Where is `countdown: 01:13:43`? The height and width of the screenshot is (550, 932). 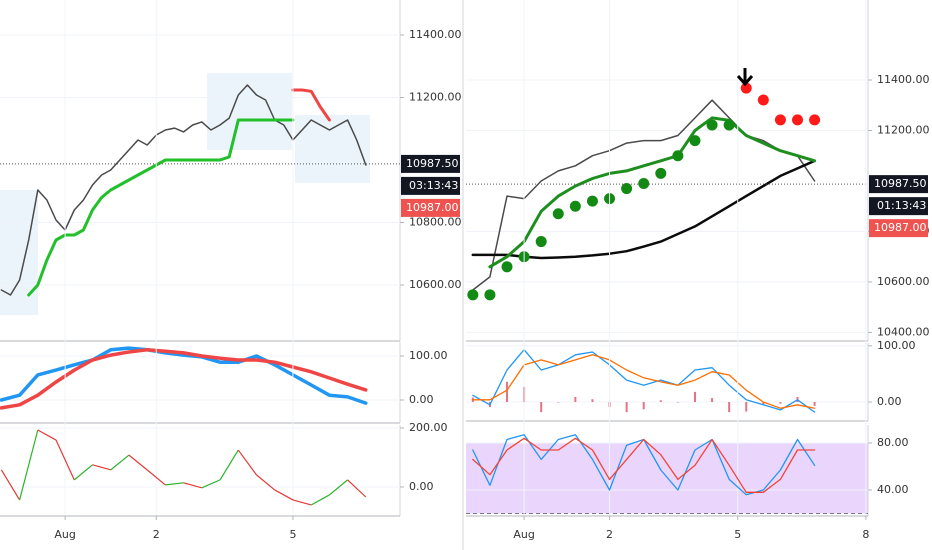 countdown: 01:13:43 is located at coordinates (901, 205).